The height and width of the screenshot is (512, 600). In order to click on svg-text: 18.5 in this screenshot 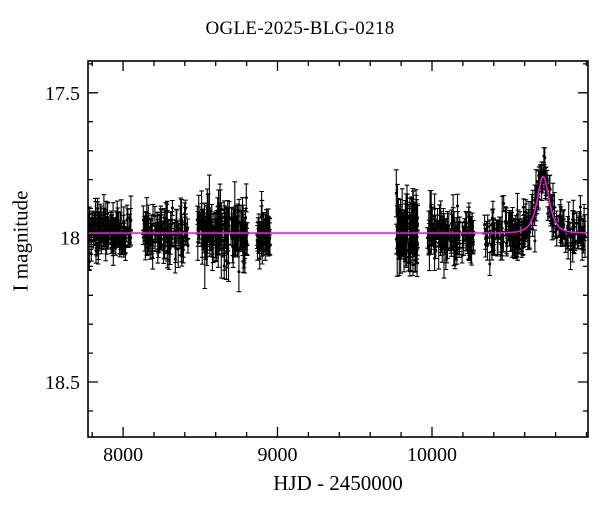, I will do `click(62, 383)`.